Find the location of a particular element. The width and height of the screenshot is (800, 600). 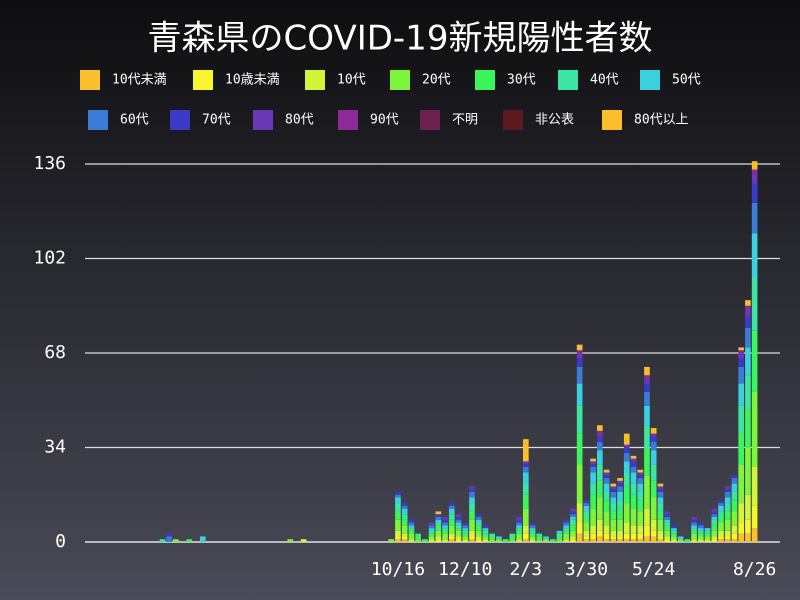

x-tick-label: 10/16 is located at coordinates (398, 569).